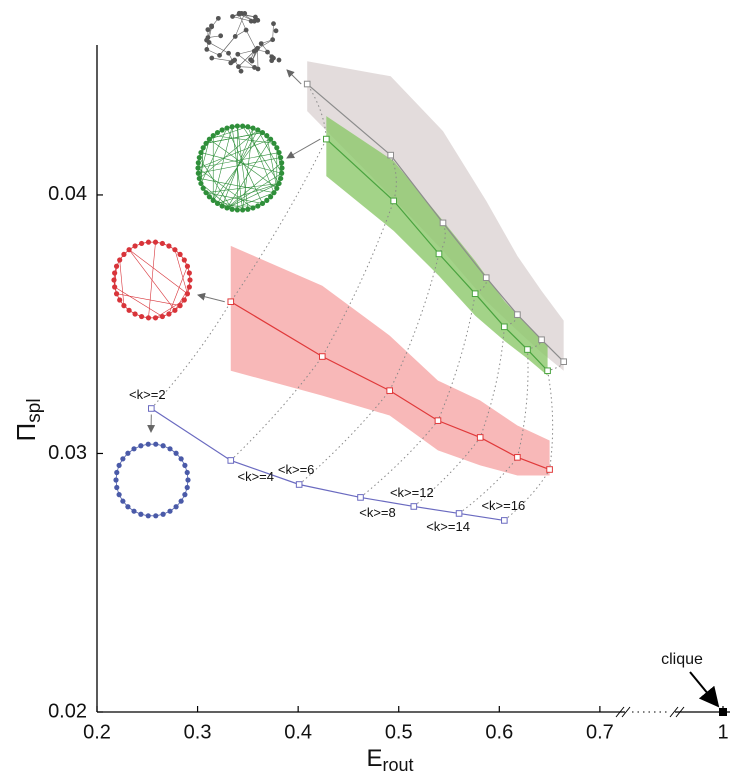  Describe the element at coordinates (198, 732) in the screenshot. I see `x-tick-label: 0.3` at that location.